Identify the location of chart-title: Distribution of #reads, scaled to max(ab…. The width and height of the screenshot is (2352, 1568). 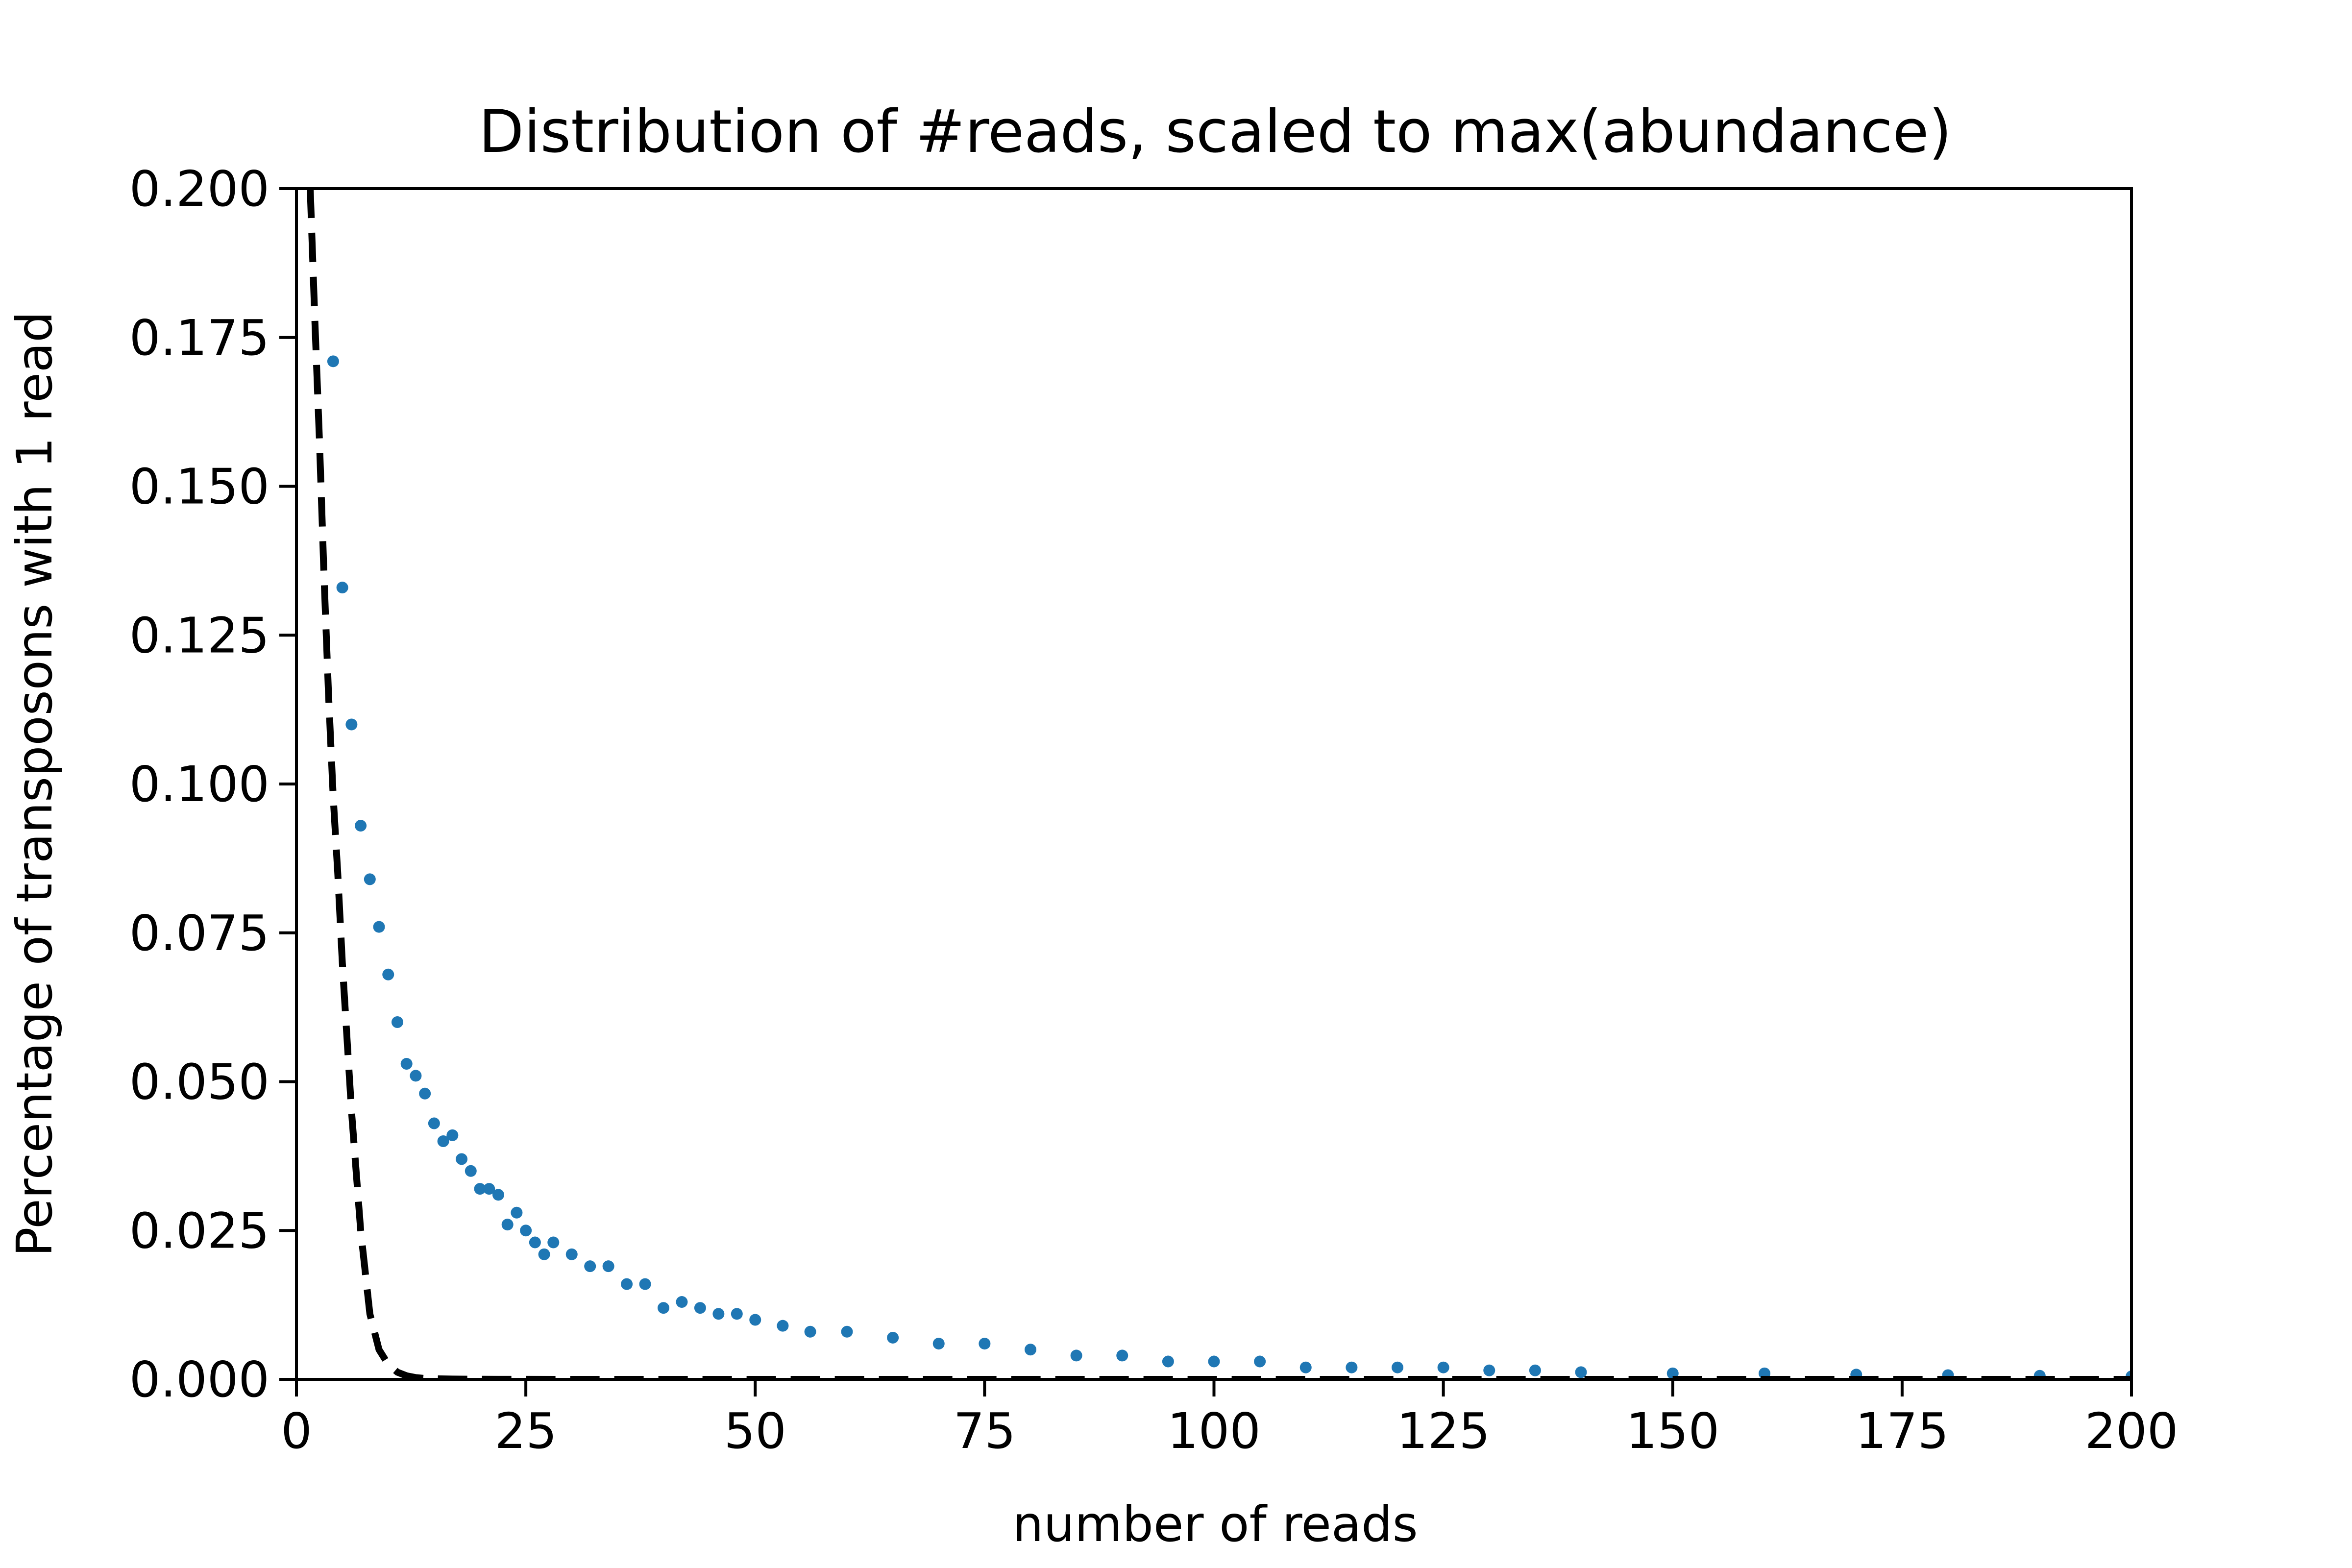
(1215, 132).